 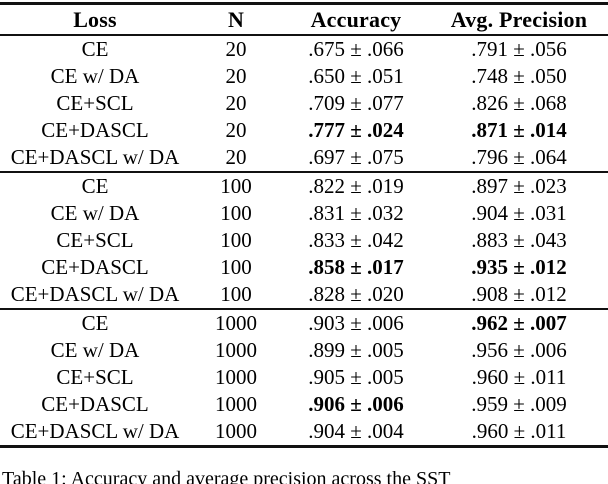 What do you see at coordinates (519, 323) in the screenshot?
I see `cell-avg-precision: .962 ± .007` at bounding box center [519, 323].